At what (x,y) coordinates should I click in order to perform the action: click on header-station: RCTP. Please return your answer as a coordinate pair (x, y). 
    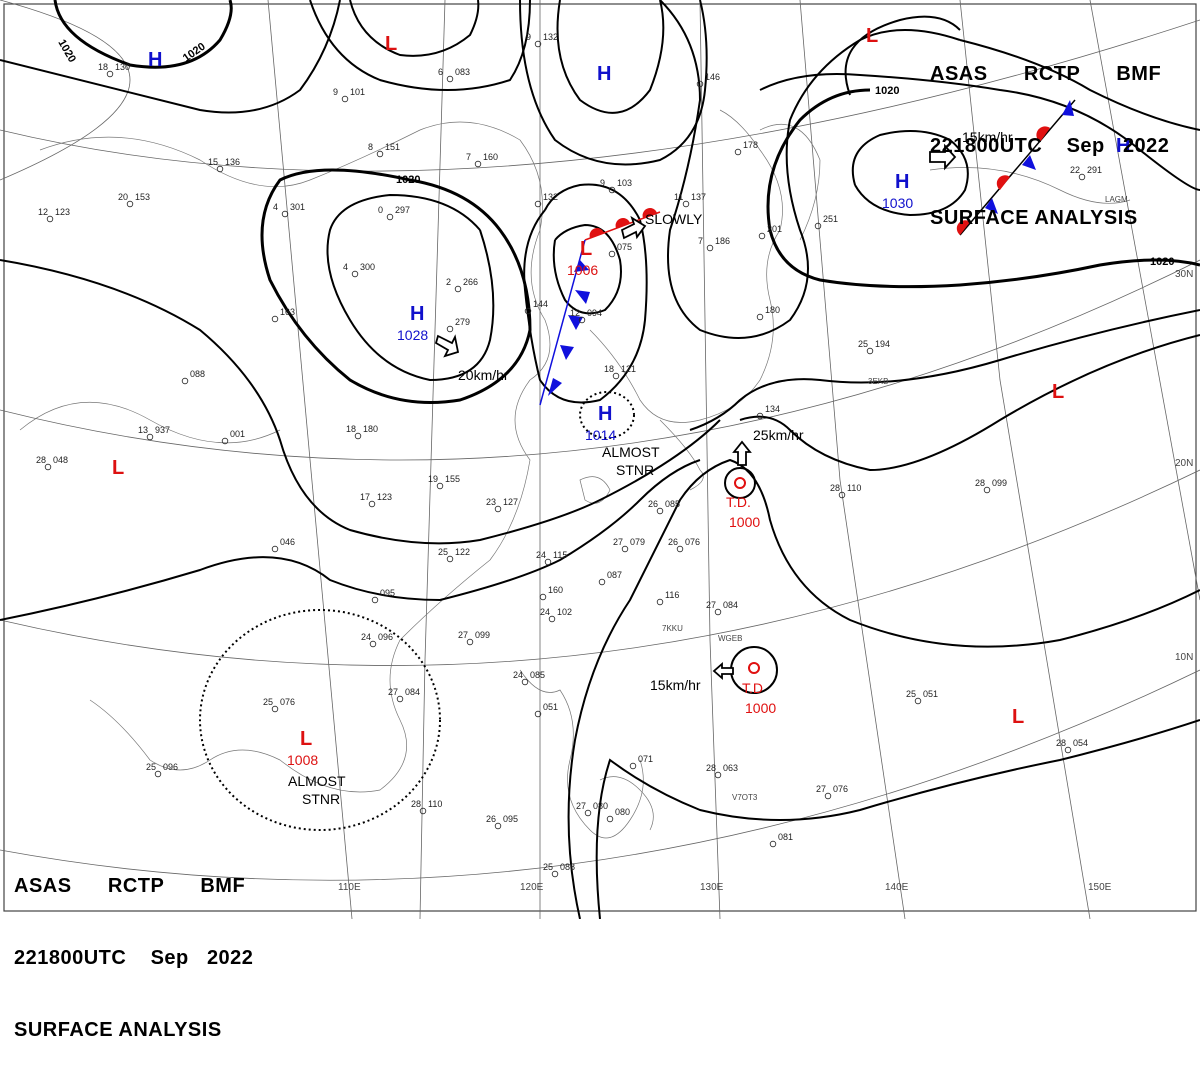
    Looking at the image, I should click on (1052, 74).